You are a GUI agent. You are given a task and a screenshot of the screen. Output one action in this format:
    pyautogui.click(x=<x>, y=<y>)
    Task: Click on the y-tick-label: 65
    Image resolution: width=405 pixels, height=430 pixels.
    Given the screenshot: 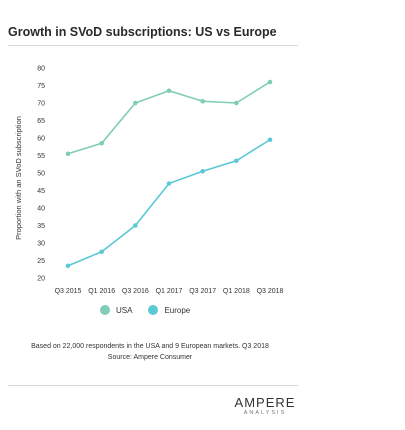 What is the action you would take?
    pyautogui.click(x=41, y=121)
    